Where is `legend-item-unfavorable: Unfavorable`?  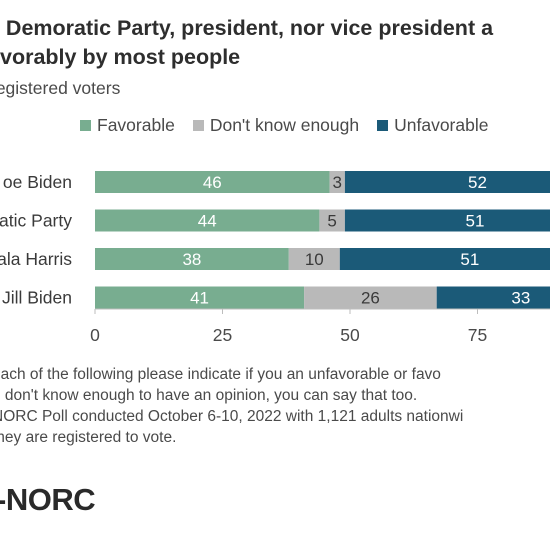 legend-item-unfavorable: Unfavorable is located at coordinates (432, 125).